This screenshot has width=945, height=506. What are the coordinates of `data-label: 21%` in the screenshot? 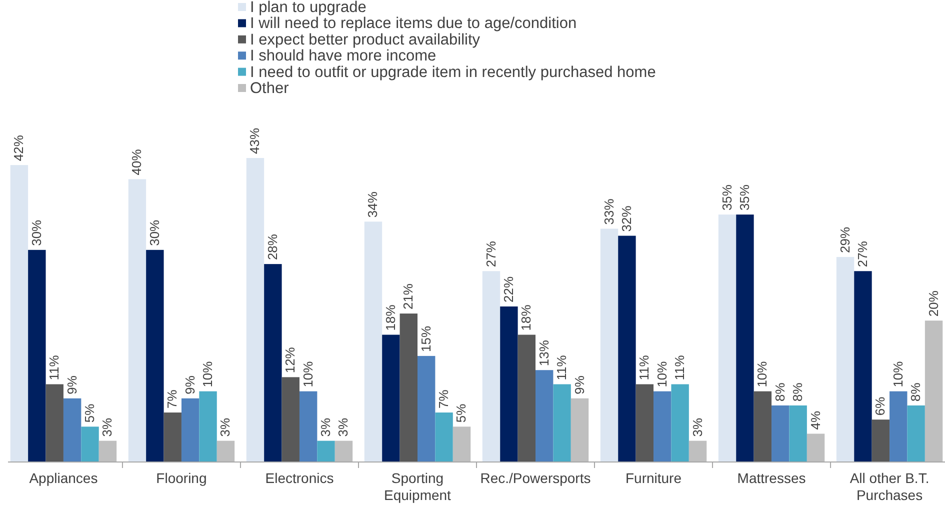 It's located at (408, 296).